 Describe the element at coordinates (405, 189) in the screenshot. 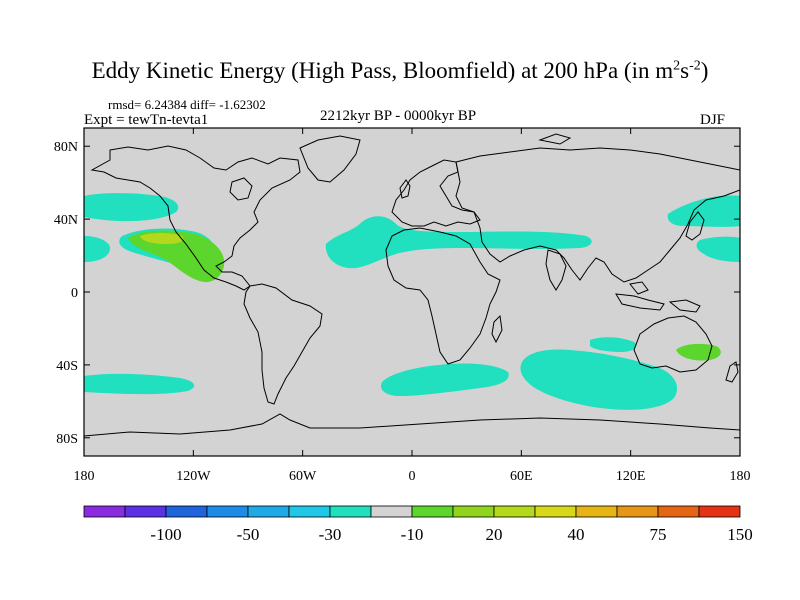

I see `coastline-britain` at that location.